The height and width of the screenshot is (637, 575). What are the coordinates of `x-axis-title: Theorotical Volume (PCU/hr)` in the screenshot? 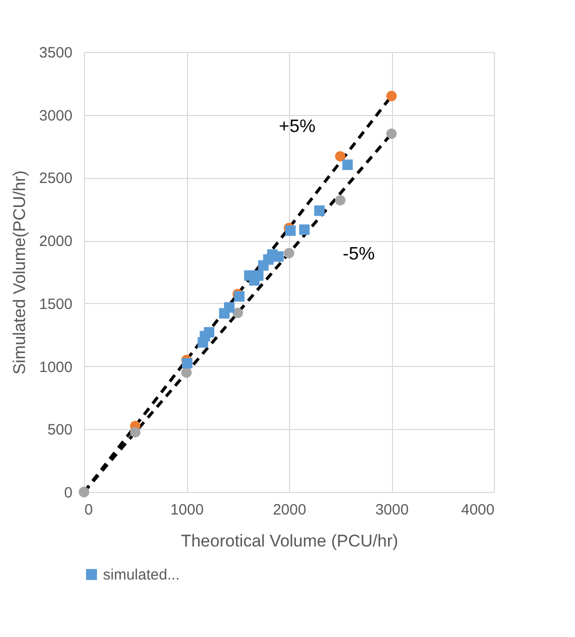 It's located at (289, 541).